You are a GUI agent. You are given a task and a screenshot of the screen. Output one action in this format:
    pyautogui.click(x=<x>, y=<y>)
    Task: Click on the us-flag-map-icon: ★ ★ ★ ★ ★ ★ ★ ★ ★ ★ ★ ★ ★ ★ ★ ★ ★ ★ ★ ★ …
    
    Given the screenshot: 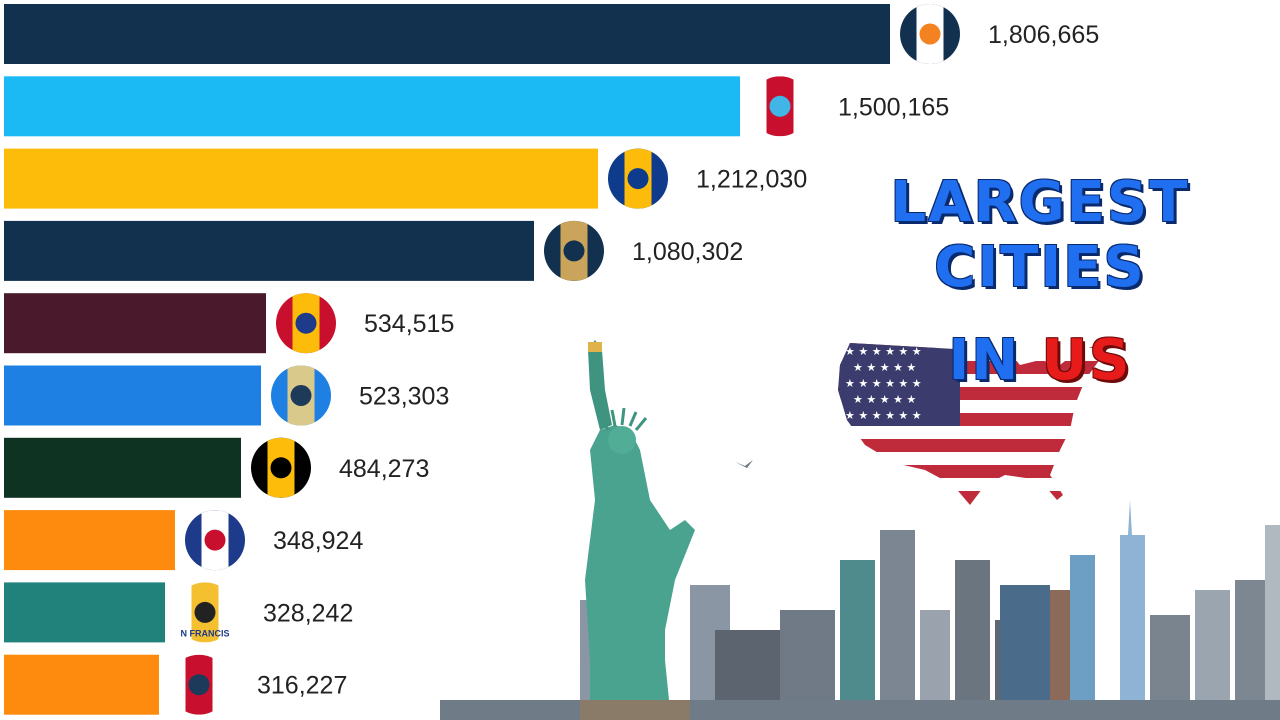 What is the action you would take?
    pyautogui.click(x=970, y=424)
    